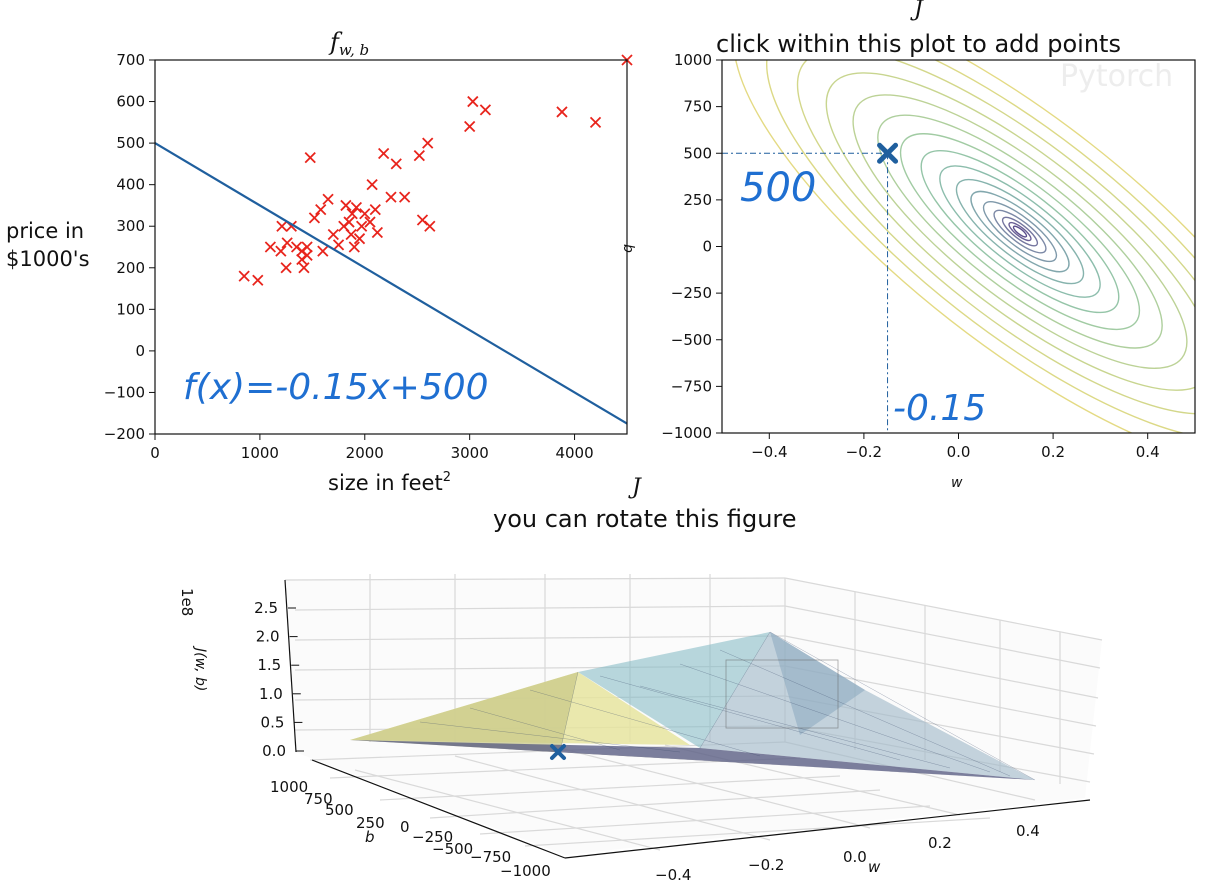 The width and height of the screenshot is (1232, 888). I want to click on scatter-xtick-label: 4000, so click(574, 453).